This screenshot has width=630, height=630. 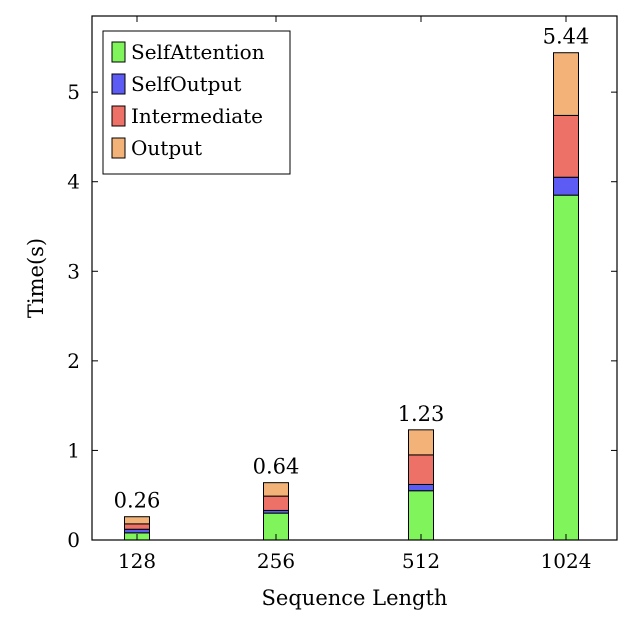 What do you see at coordinates (421, 561) in the screenshot?
I see `x-tick-label-512: 512` at bounding box center [421, 561].